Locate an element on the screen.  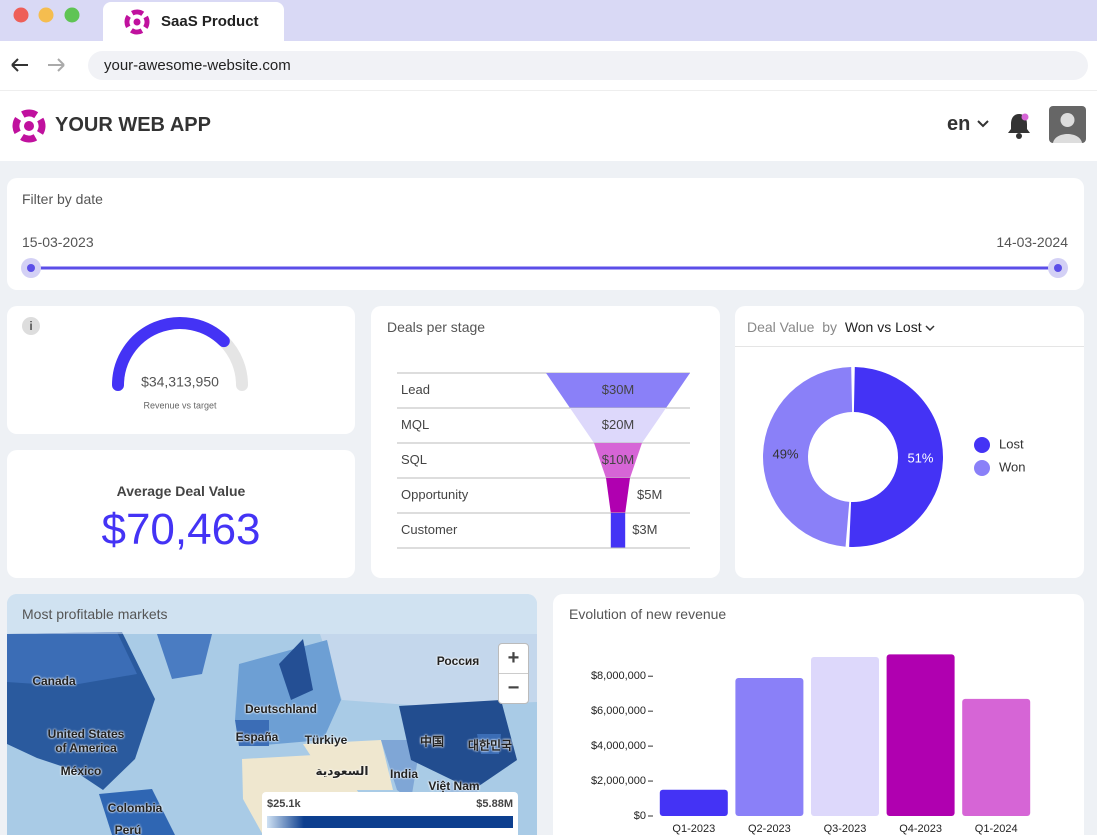
app-logo is located at coordinates (29, 126).